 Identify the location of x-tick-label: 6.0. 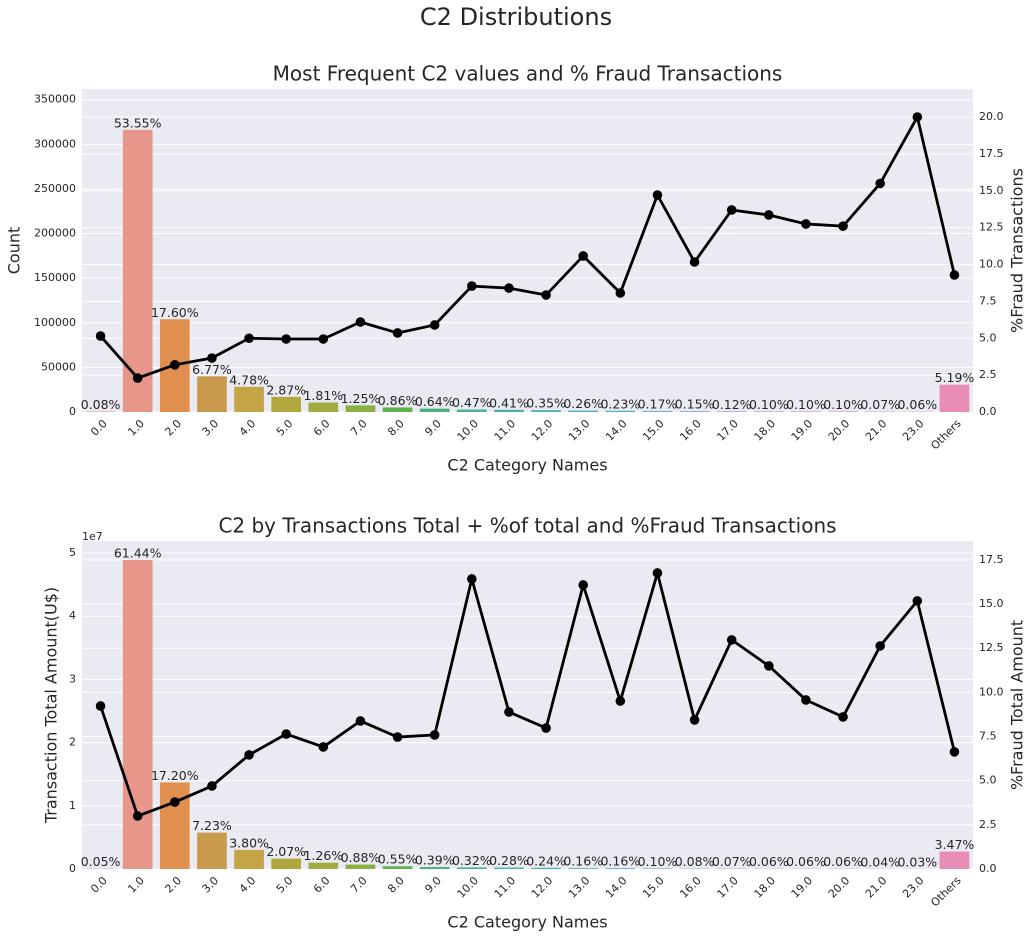
(322, 885).